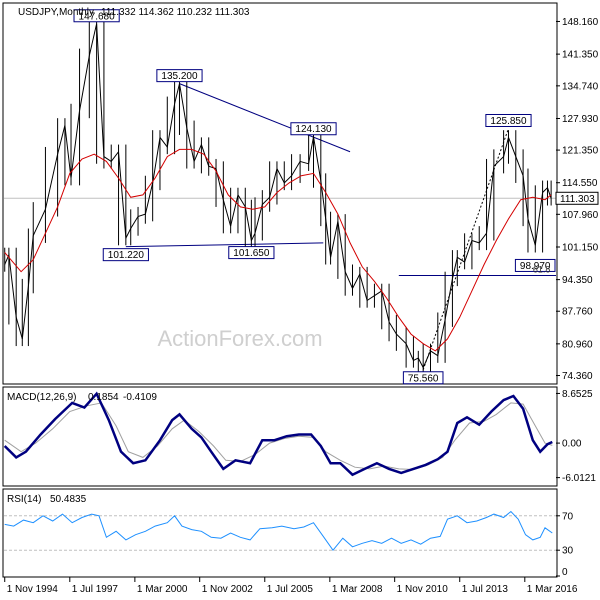  I want to click on price-label: 125.850, so click(508, 121).